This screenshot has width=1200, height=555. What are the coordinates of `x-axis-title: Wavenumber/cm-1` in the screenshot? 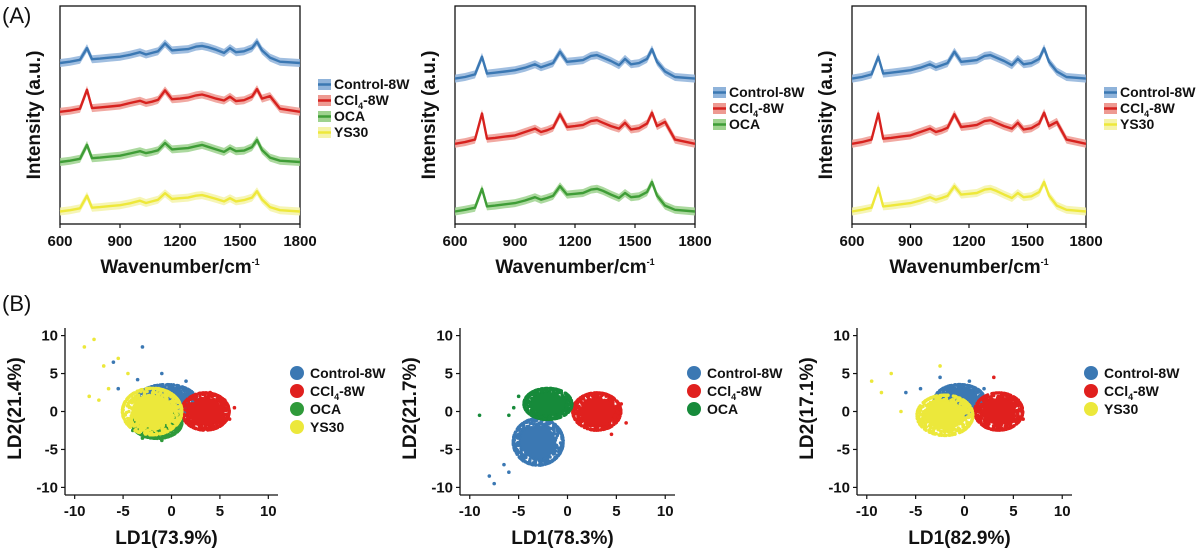 It's located at (574, 267).